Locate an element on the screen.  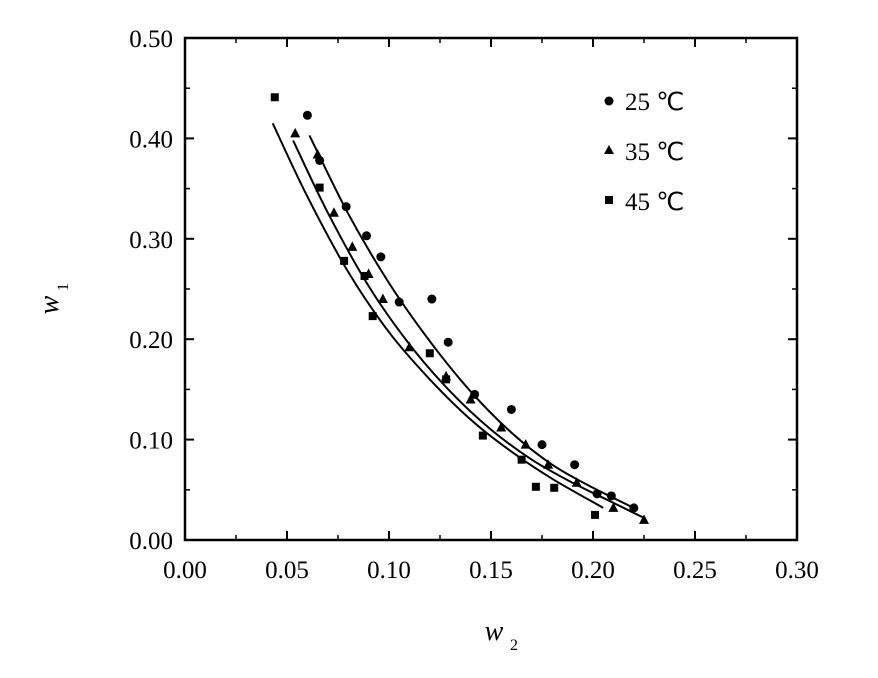
y-tick-label: 0.50 is located at coordinates (151, 39).